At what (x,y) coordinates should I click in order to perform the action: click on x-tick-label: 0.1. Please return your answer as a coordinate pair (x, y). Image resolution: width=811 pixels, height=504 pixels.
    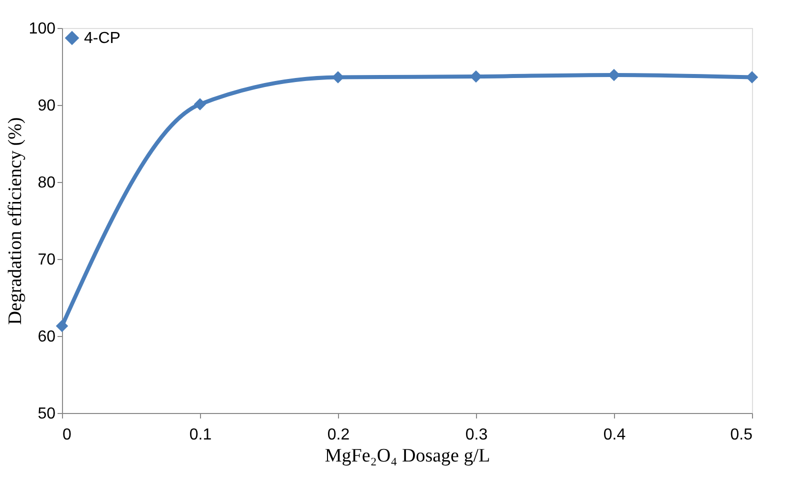
    Looking at the image, I should click on (200, 435).